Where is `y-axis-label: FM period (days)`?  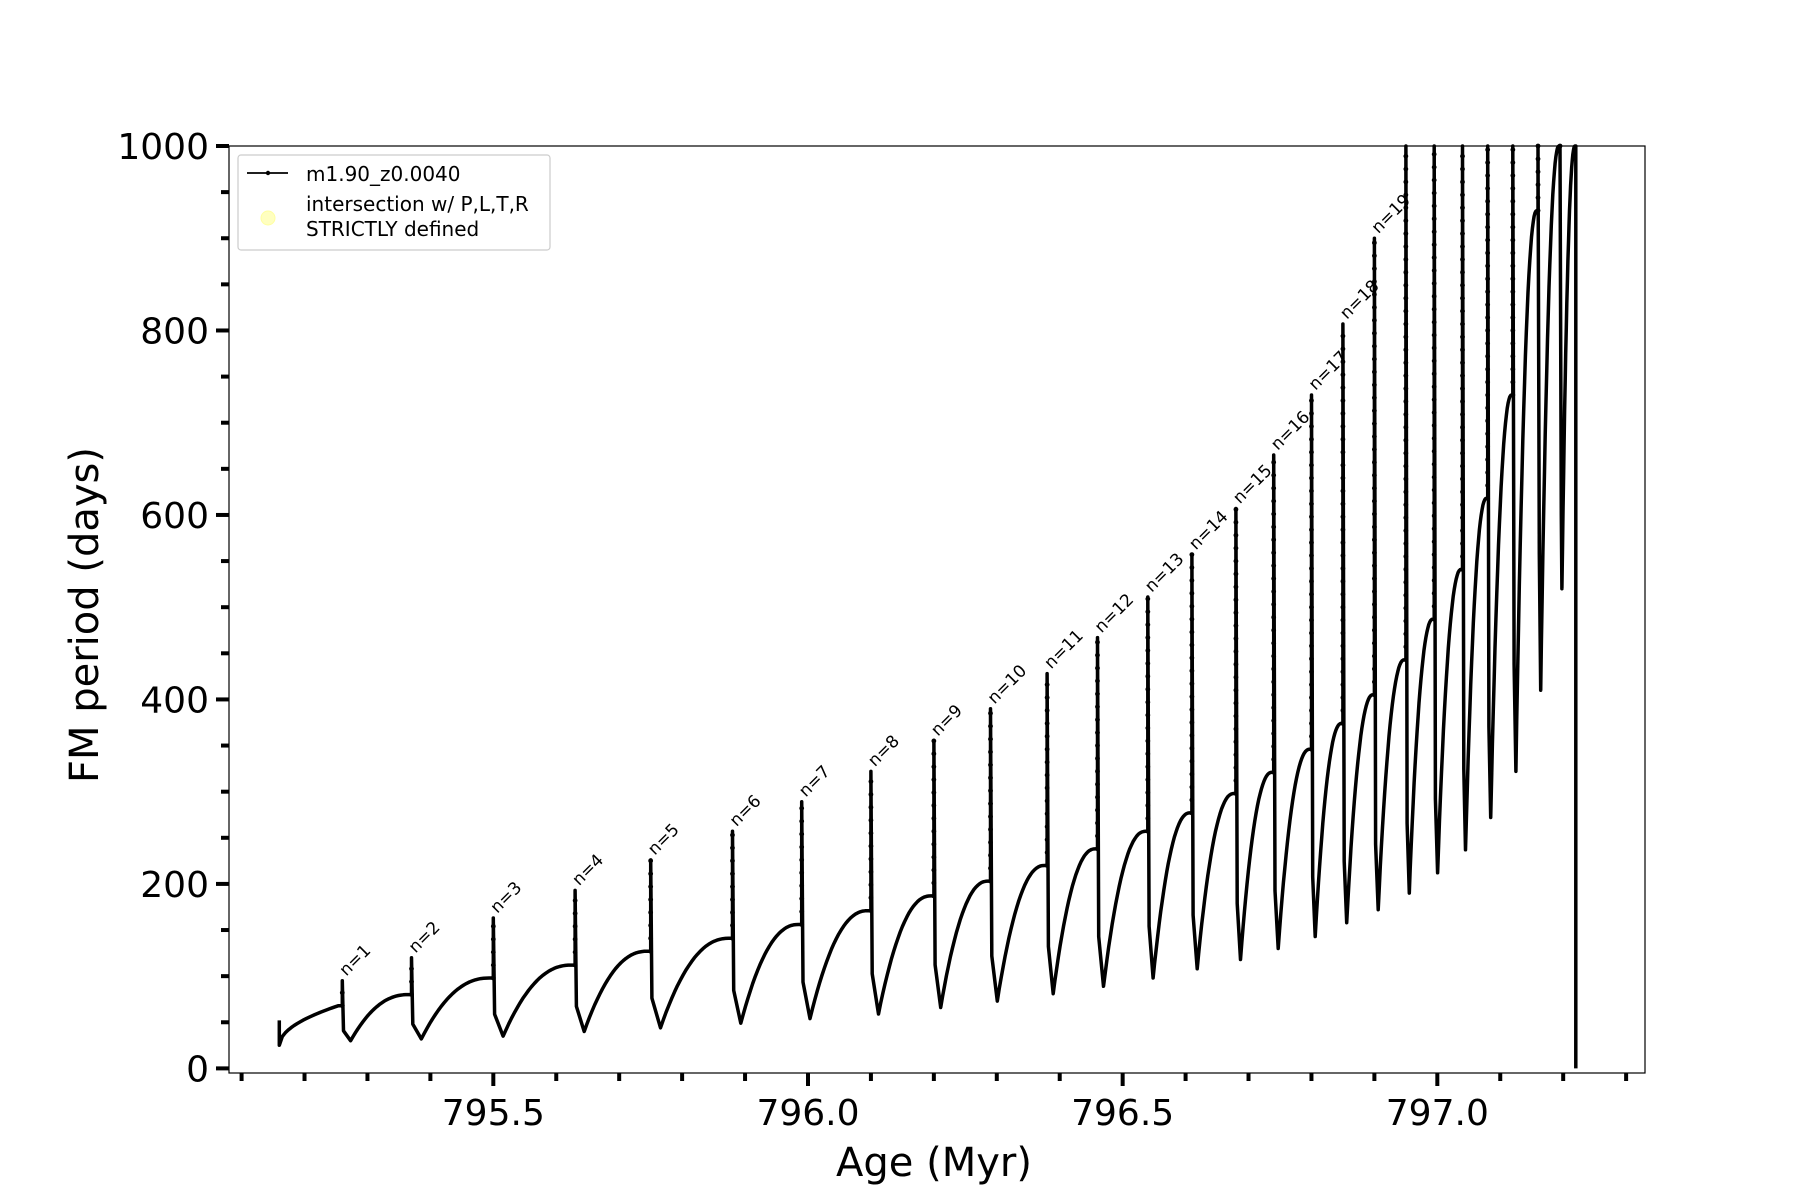
y-axis-label: FM period (days) is located at coordinates (85, 615).